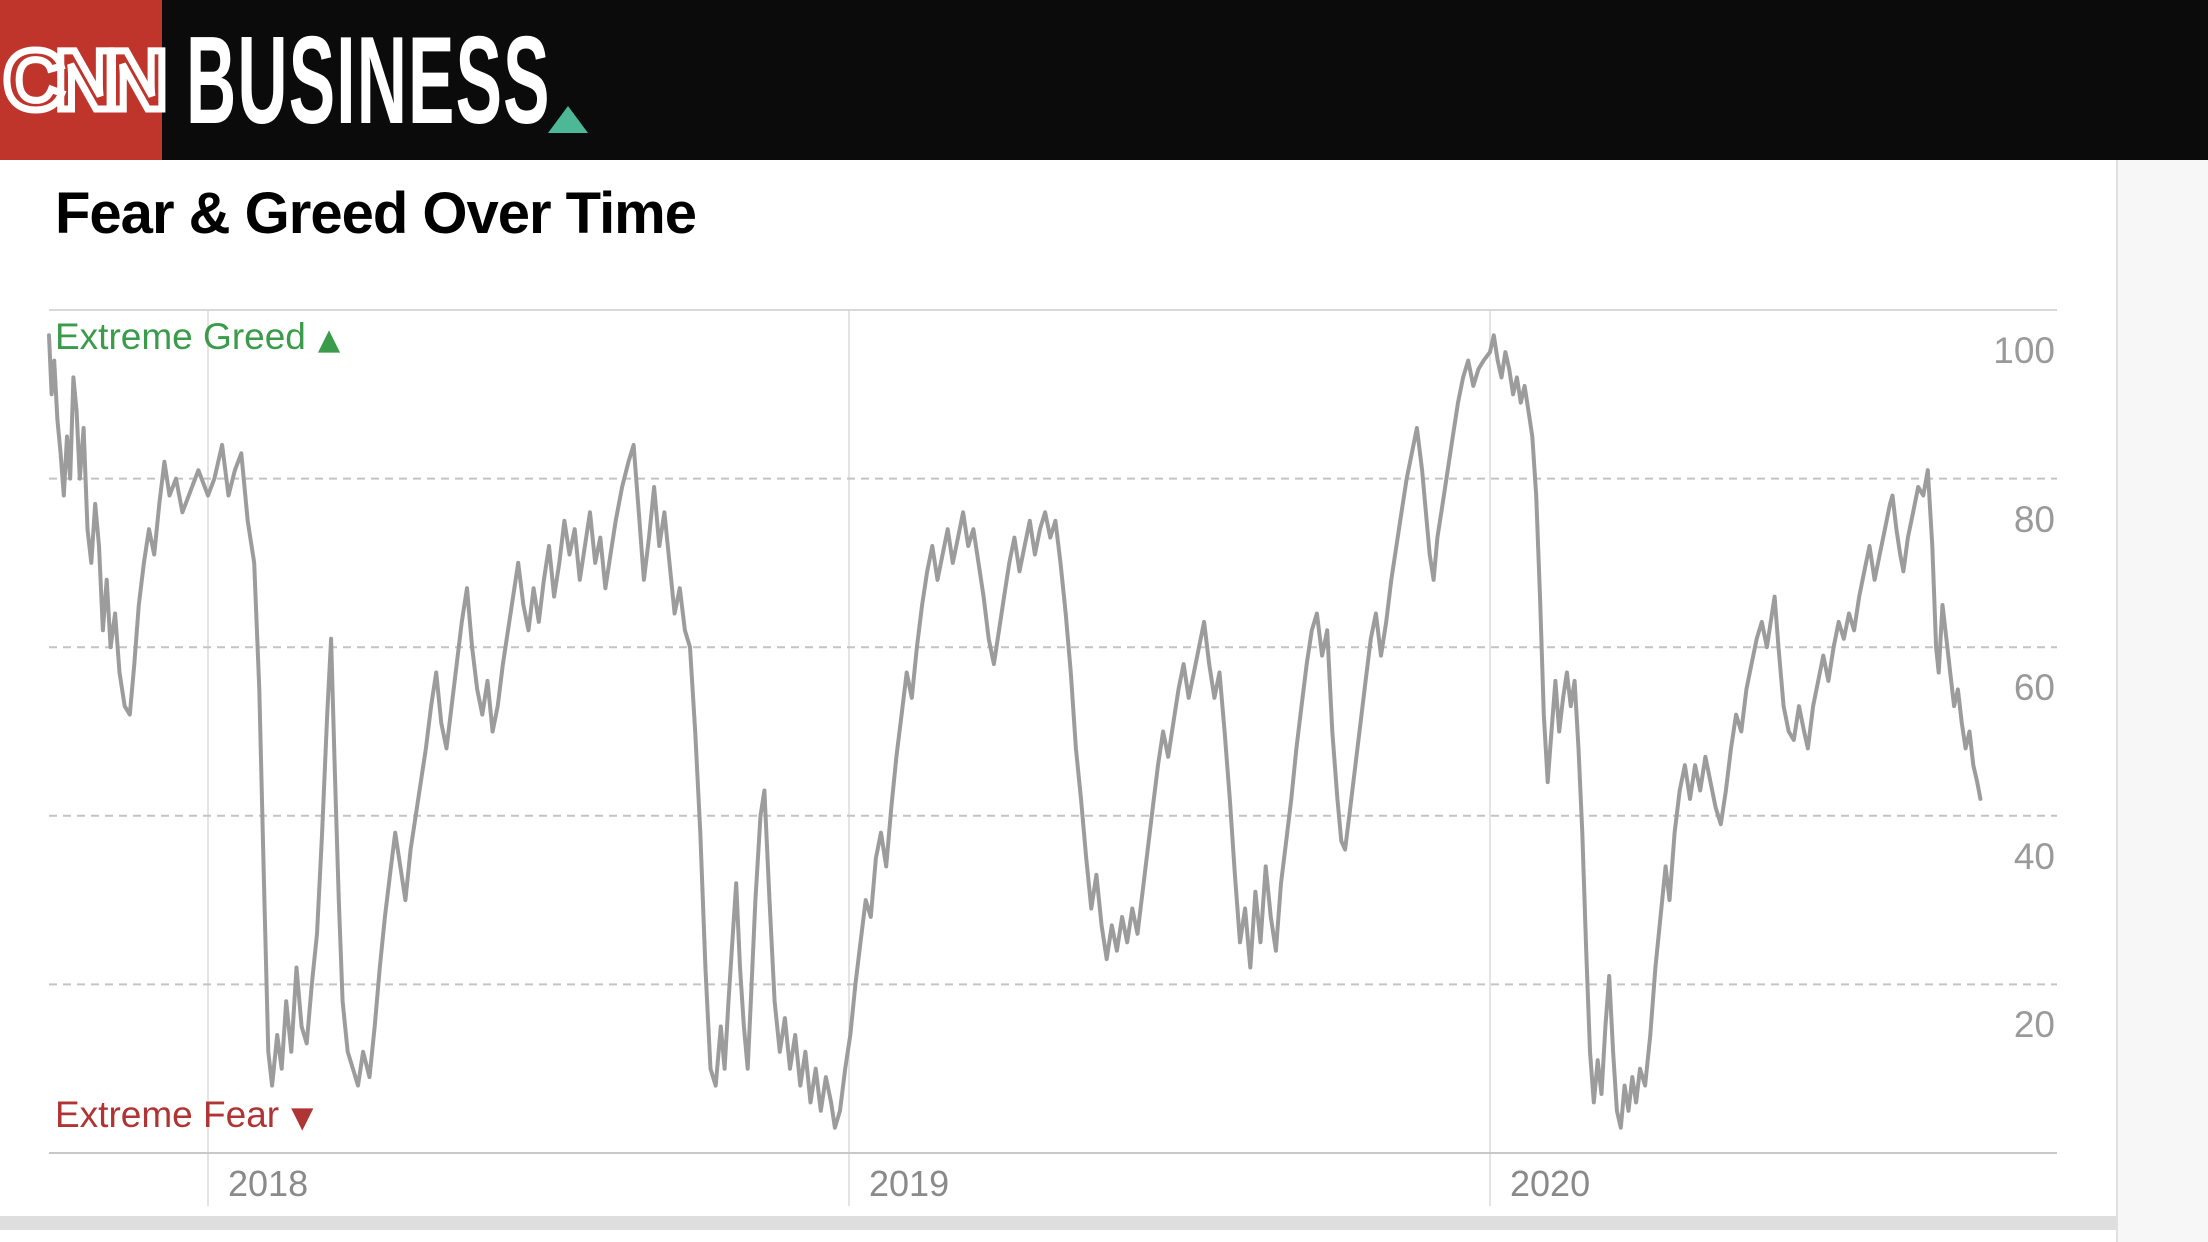 The width and height of the screenshot is (2208, 1242). What do you see at coordinates (180, 336) in the screenshot?
I see `extreme-greed-text: Extreme Greed` at bounding box center [180, 336].